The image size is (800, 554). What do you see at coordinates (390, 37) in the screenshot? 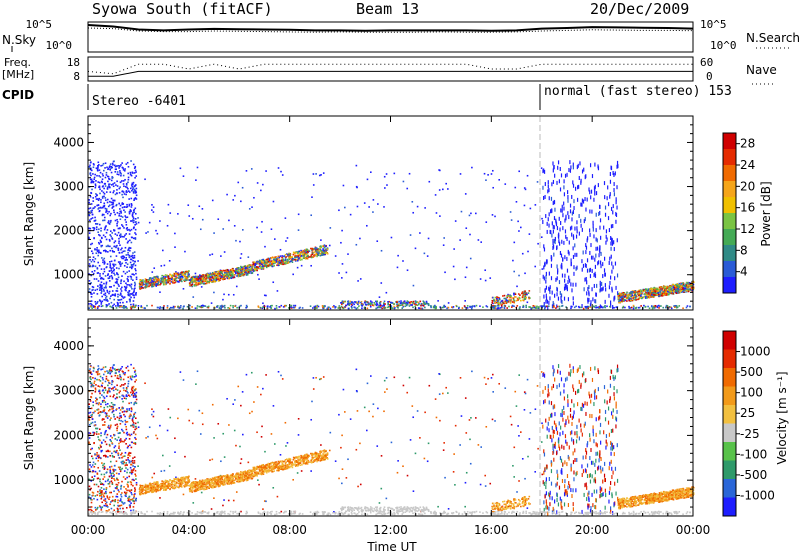
I see `noise-panel-frame` at bounding box center [390, 37].